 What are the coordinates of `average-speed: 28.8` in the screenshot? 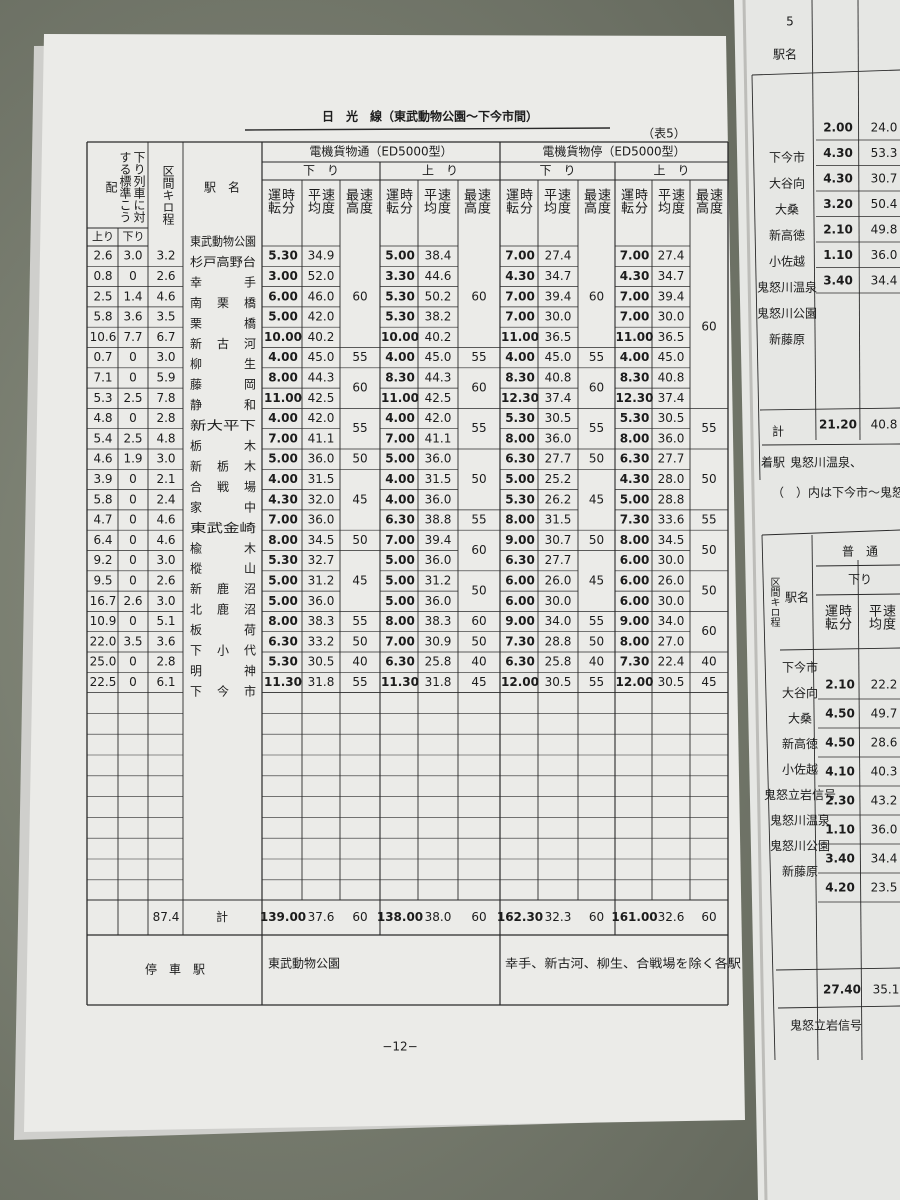 It's located at (671, 499).